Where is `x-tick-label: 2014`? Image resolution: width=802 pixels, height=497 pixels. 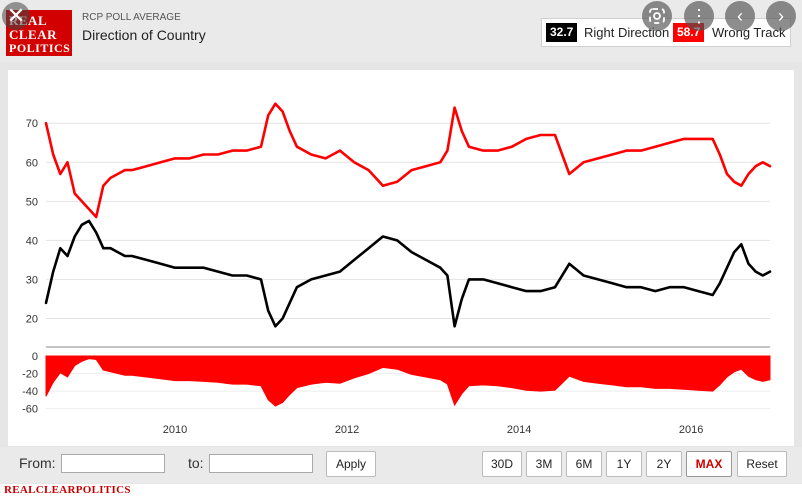 x-tick-label: 2014 is located at coordinates (519, 430).